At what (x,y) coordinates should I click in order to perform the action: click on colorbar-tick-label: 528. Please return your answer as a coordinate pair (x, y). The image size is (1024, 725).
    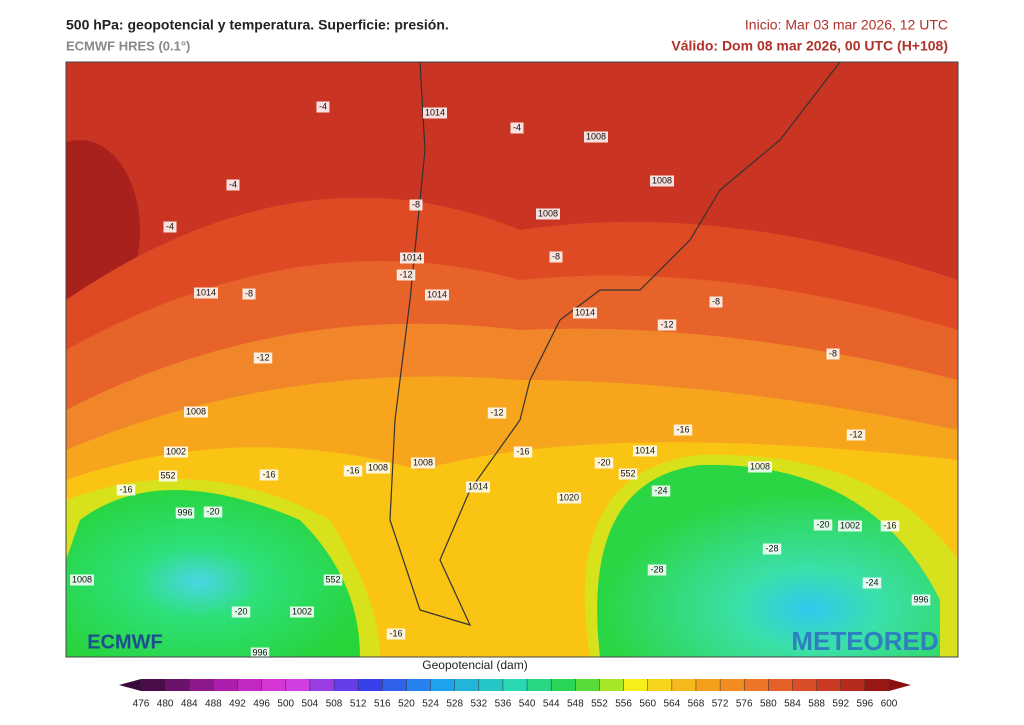
    Looking at the image, I should click on (454, 704).